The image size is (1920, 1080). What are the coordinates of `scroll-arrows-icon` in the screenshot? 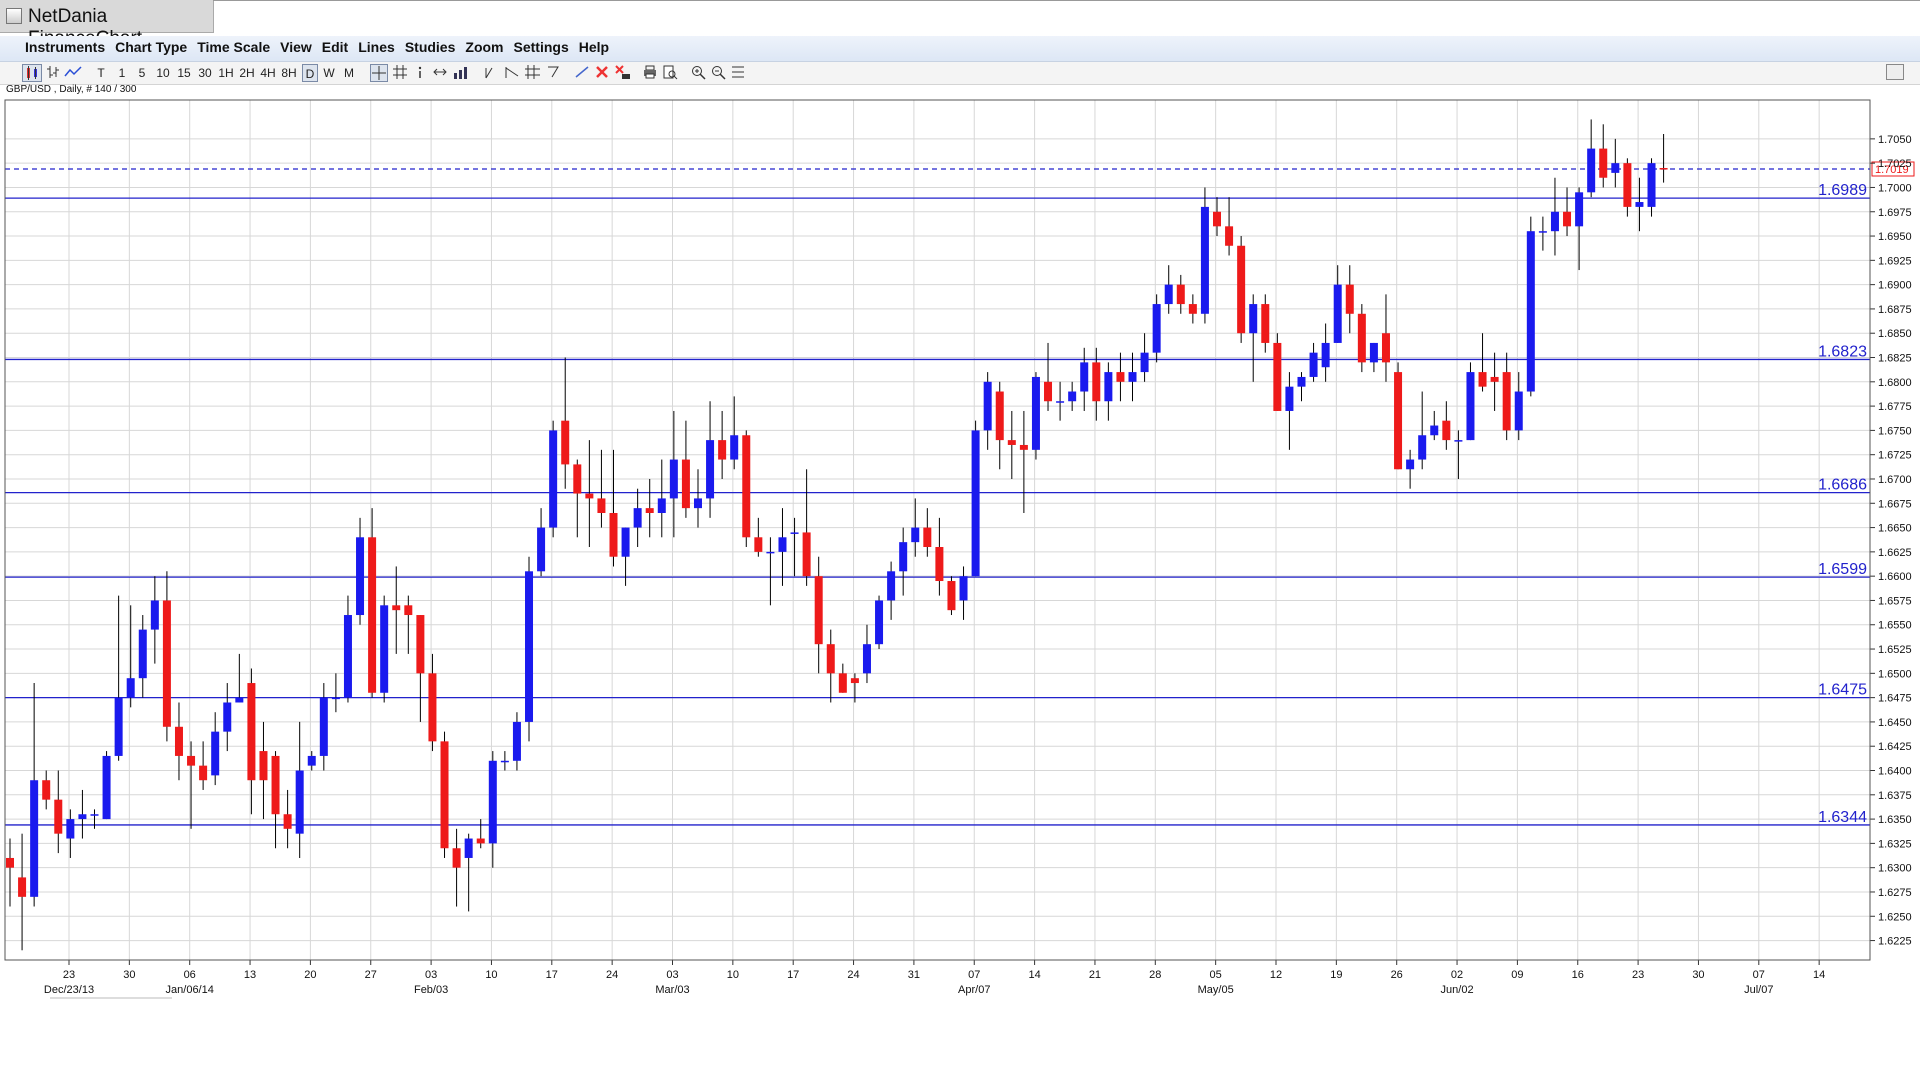 It's located at (440, 73).